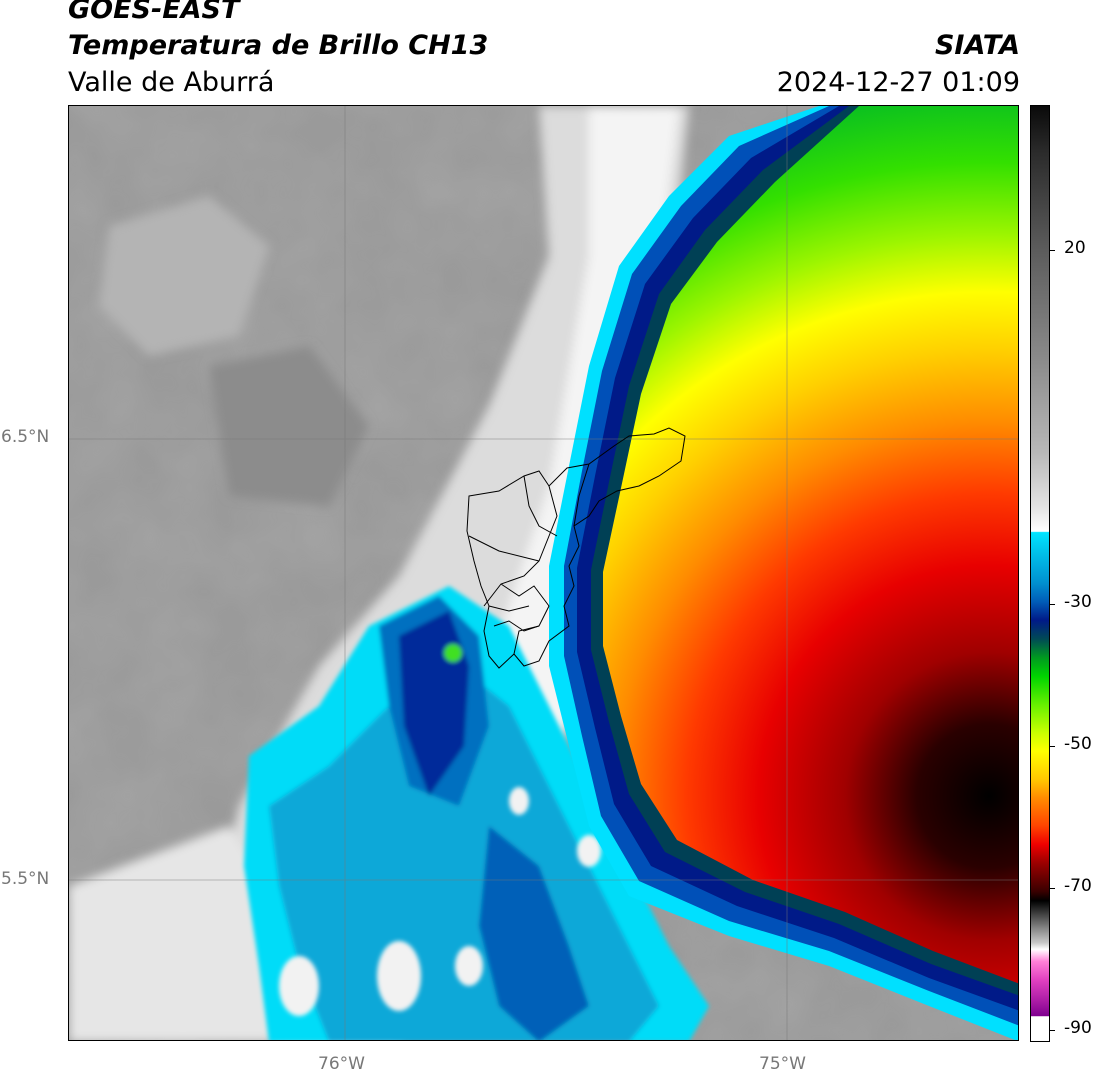 This screenshot has width=1094, height=1078. What do you see at coordinates (1078, 744) in the screenshot?
I see `colorbar-label-minus50: -50` at bounding box center [1078, 744].